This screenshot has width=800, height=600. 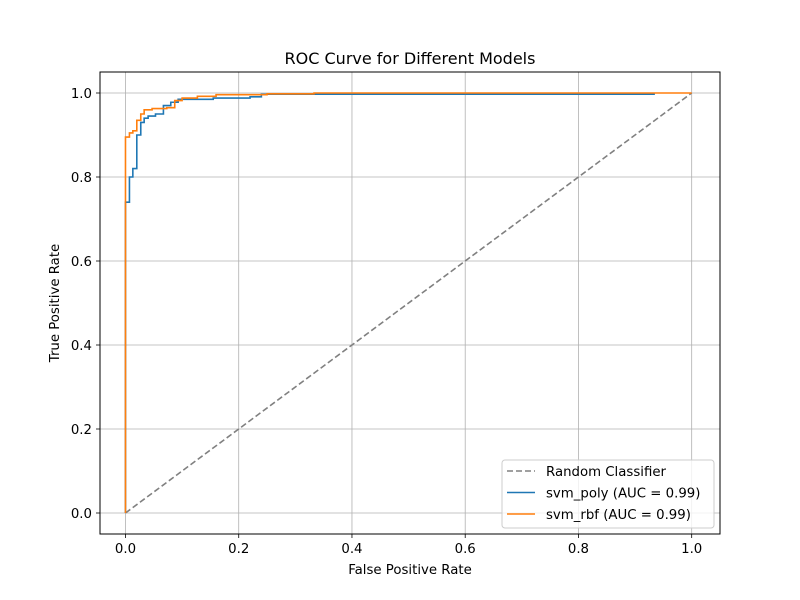 I want to click on y-tick-label: 0.6, so click(x=81, y=262).